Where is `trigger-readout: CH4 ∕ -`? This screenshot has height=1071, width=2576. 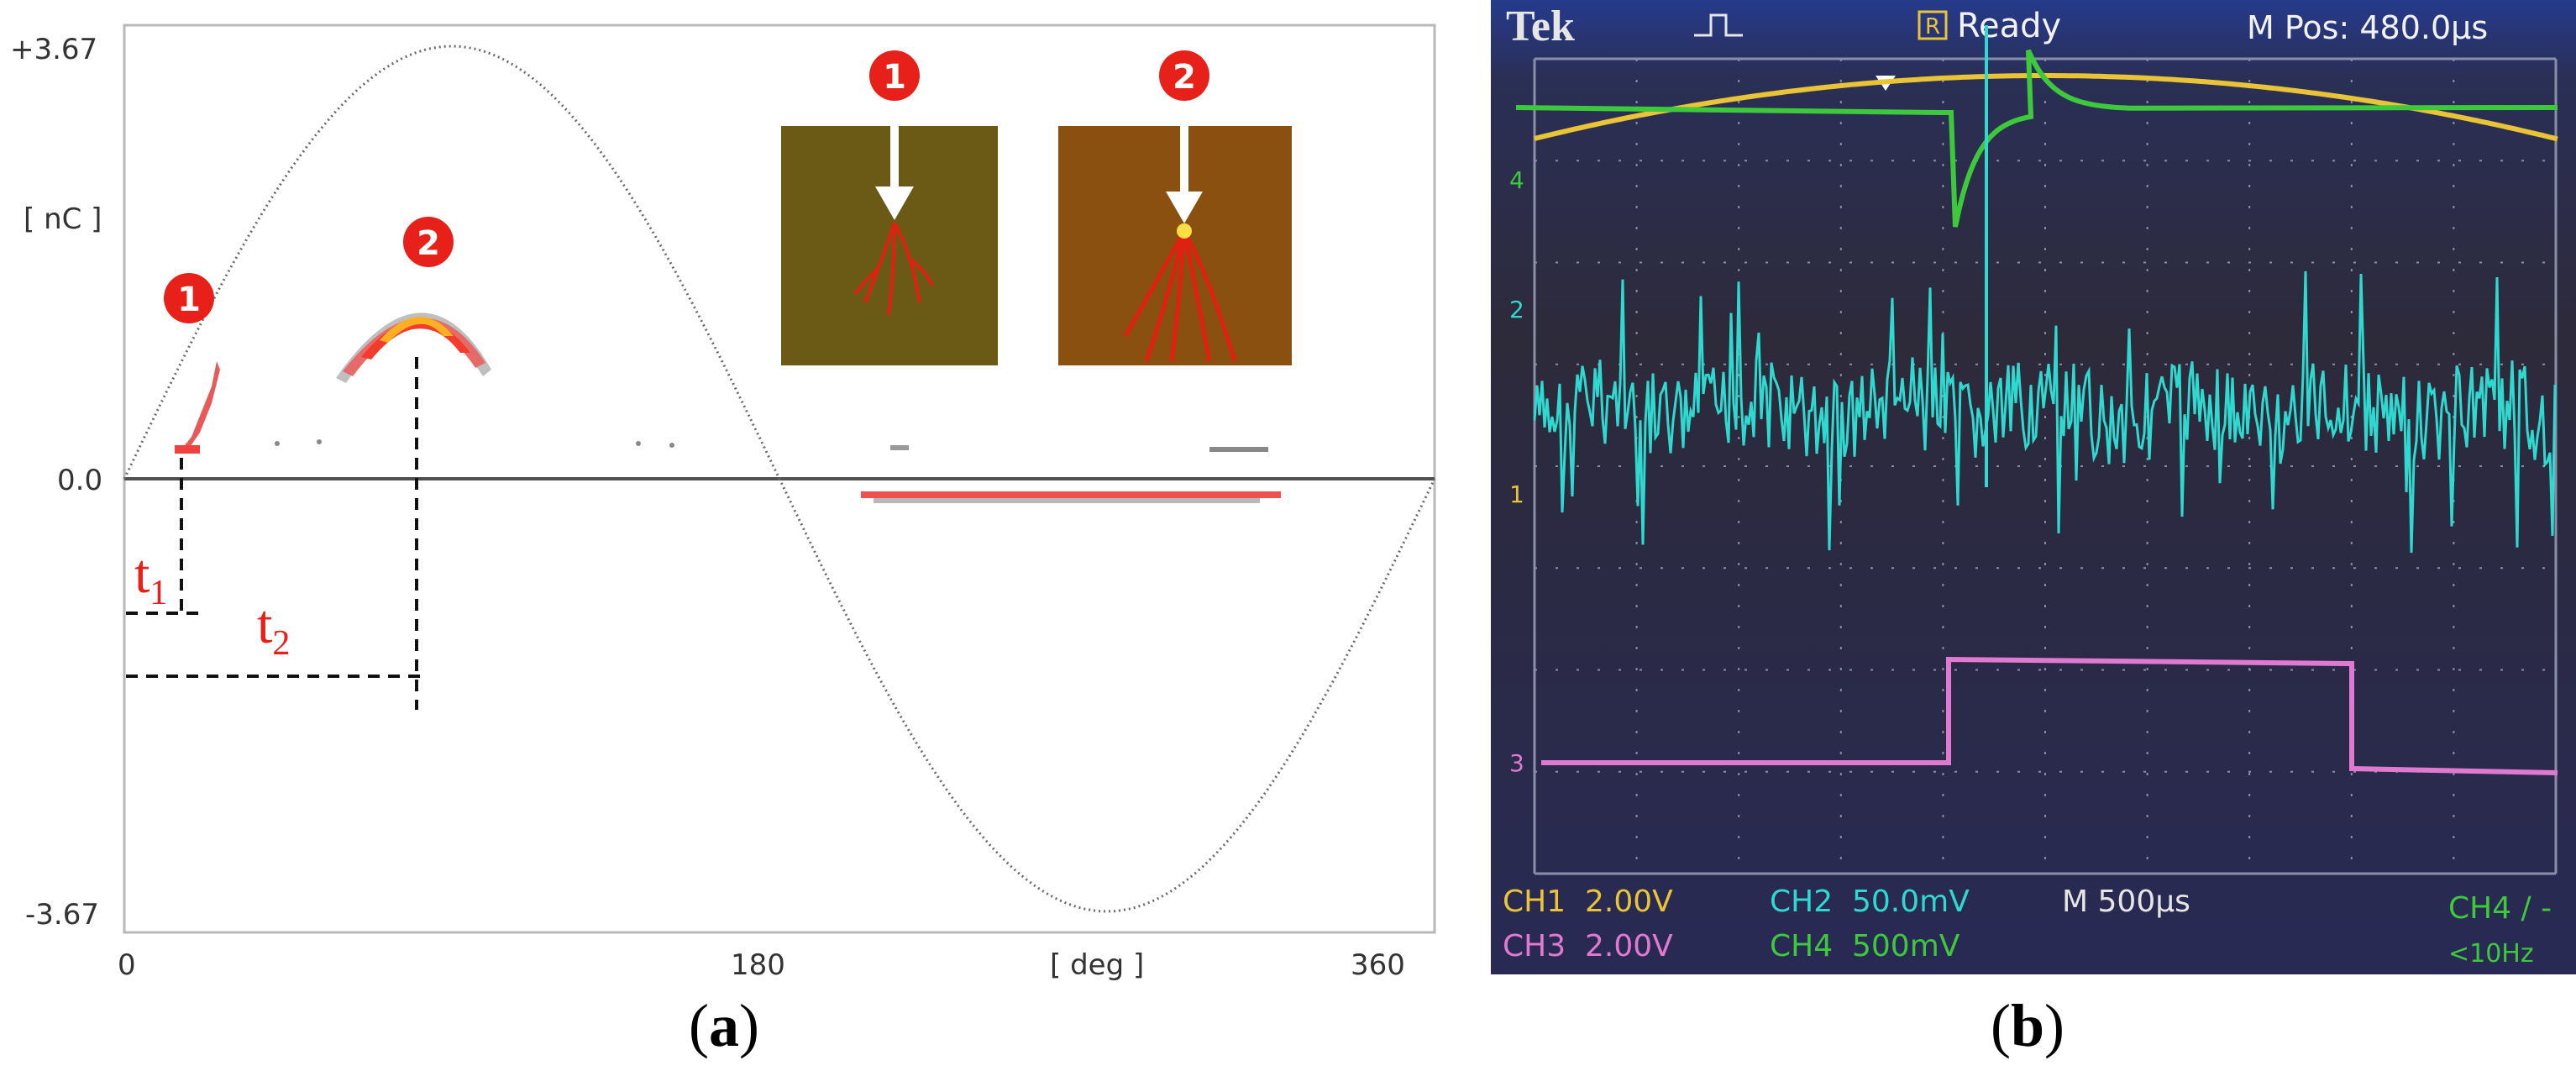 trigger-readout: CH4 ∕ - is located at coordinates (2500, 908).